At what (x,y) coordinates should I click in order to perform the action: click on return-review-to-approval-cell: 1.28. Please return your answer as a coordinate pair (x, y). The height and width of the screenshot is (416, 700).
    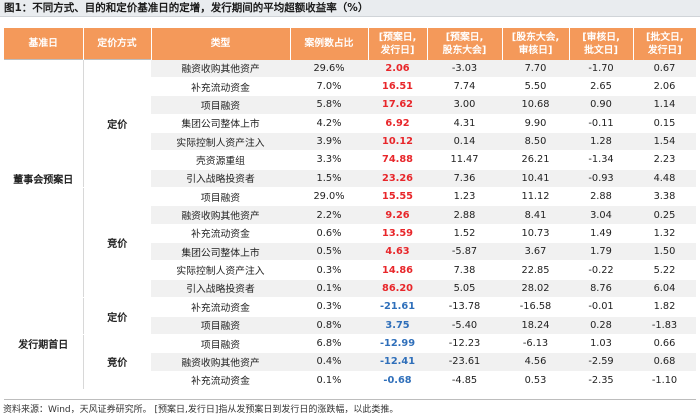
    Looking at the image, I should click on (601, 142).